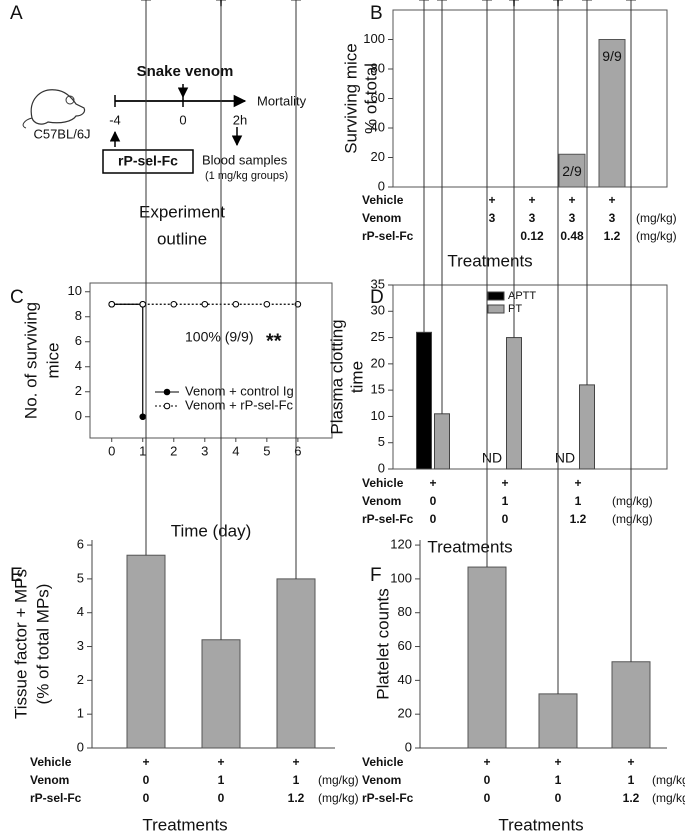 Image resolution: width=685 pixels, height=833 pixels. I want to click on x-tick-label: 5, so click(266, 450).